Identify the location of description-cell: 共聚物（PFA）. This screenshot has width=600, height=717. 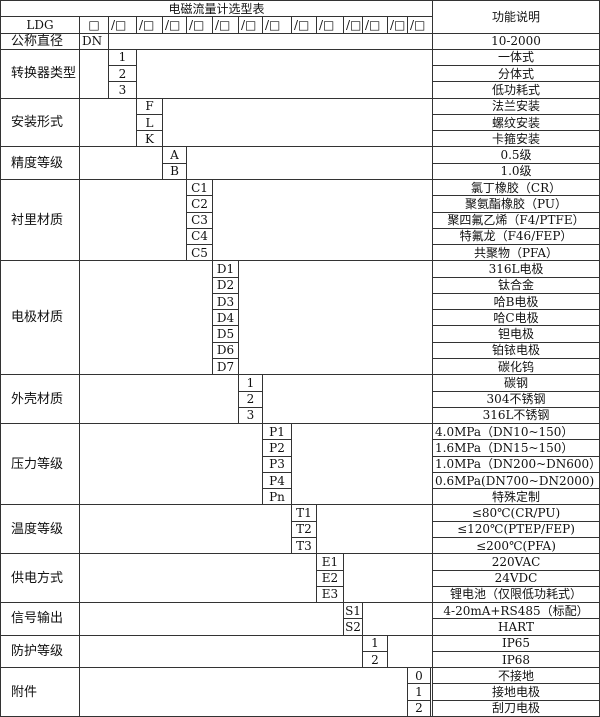
(516, 253).